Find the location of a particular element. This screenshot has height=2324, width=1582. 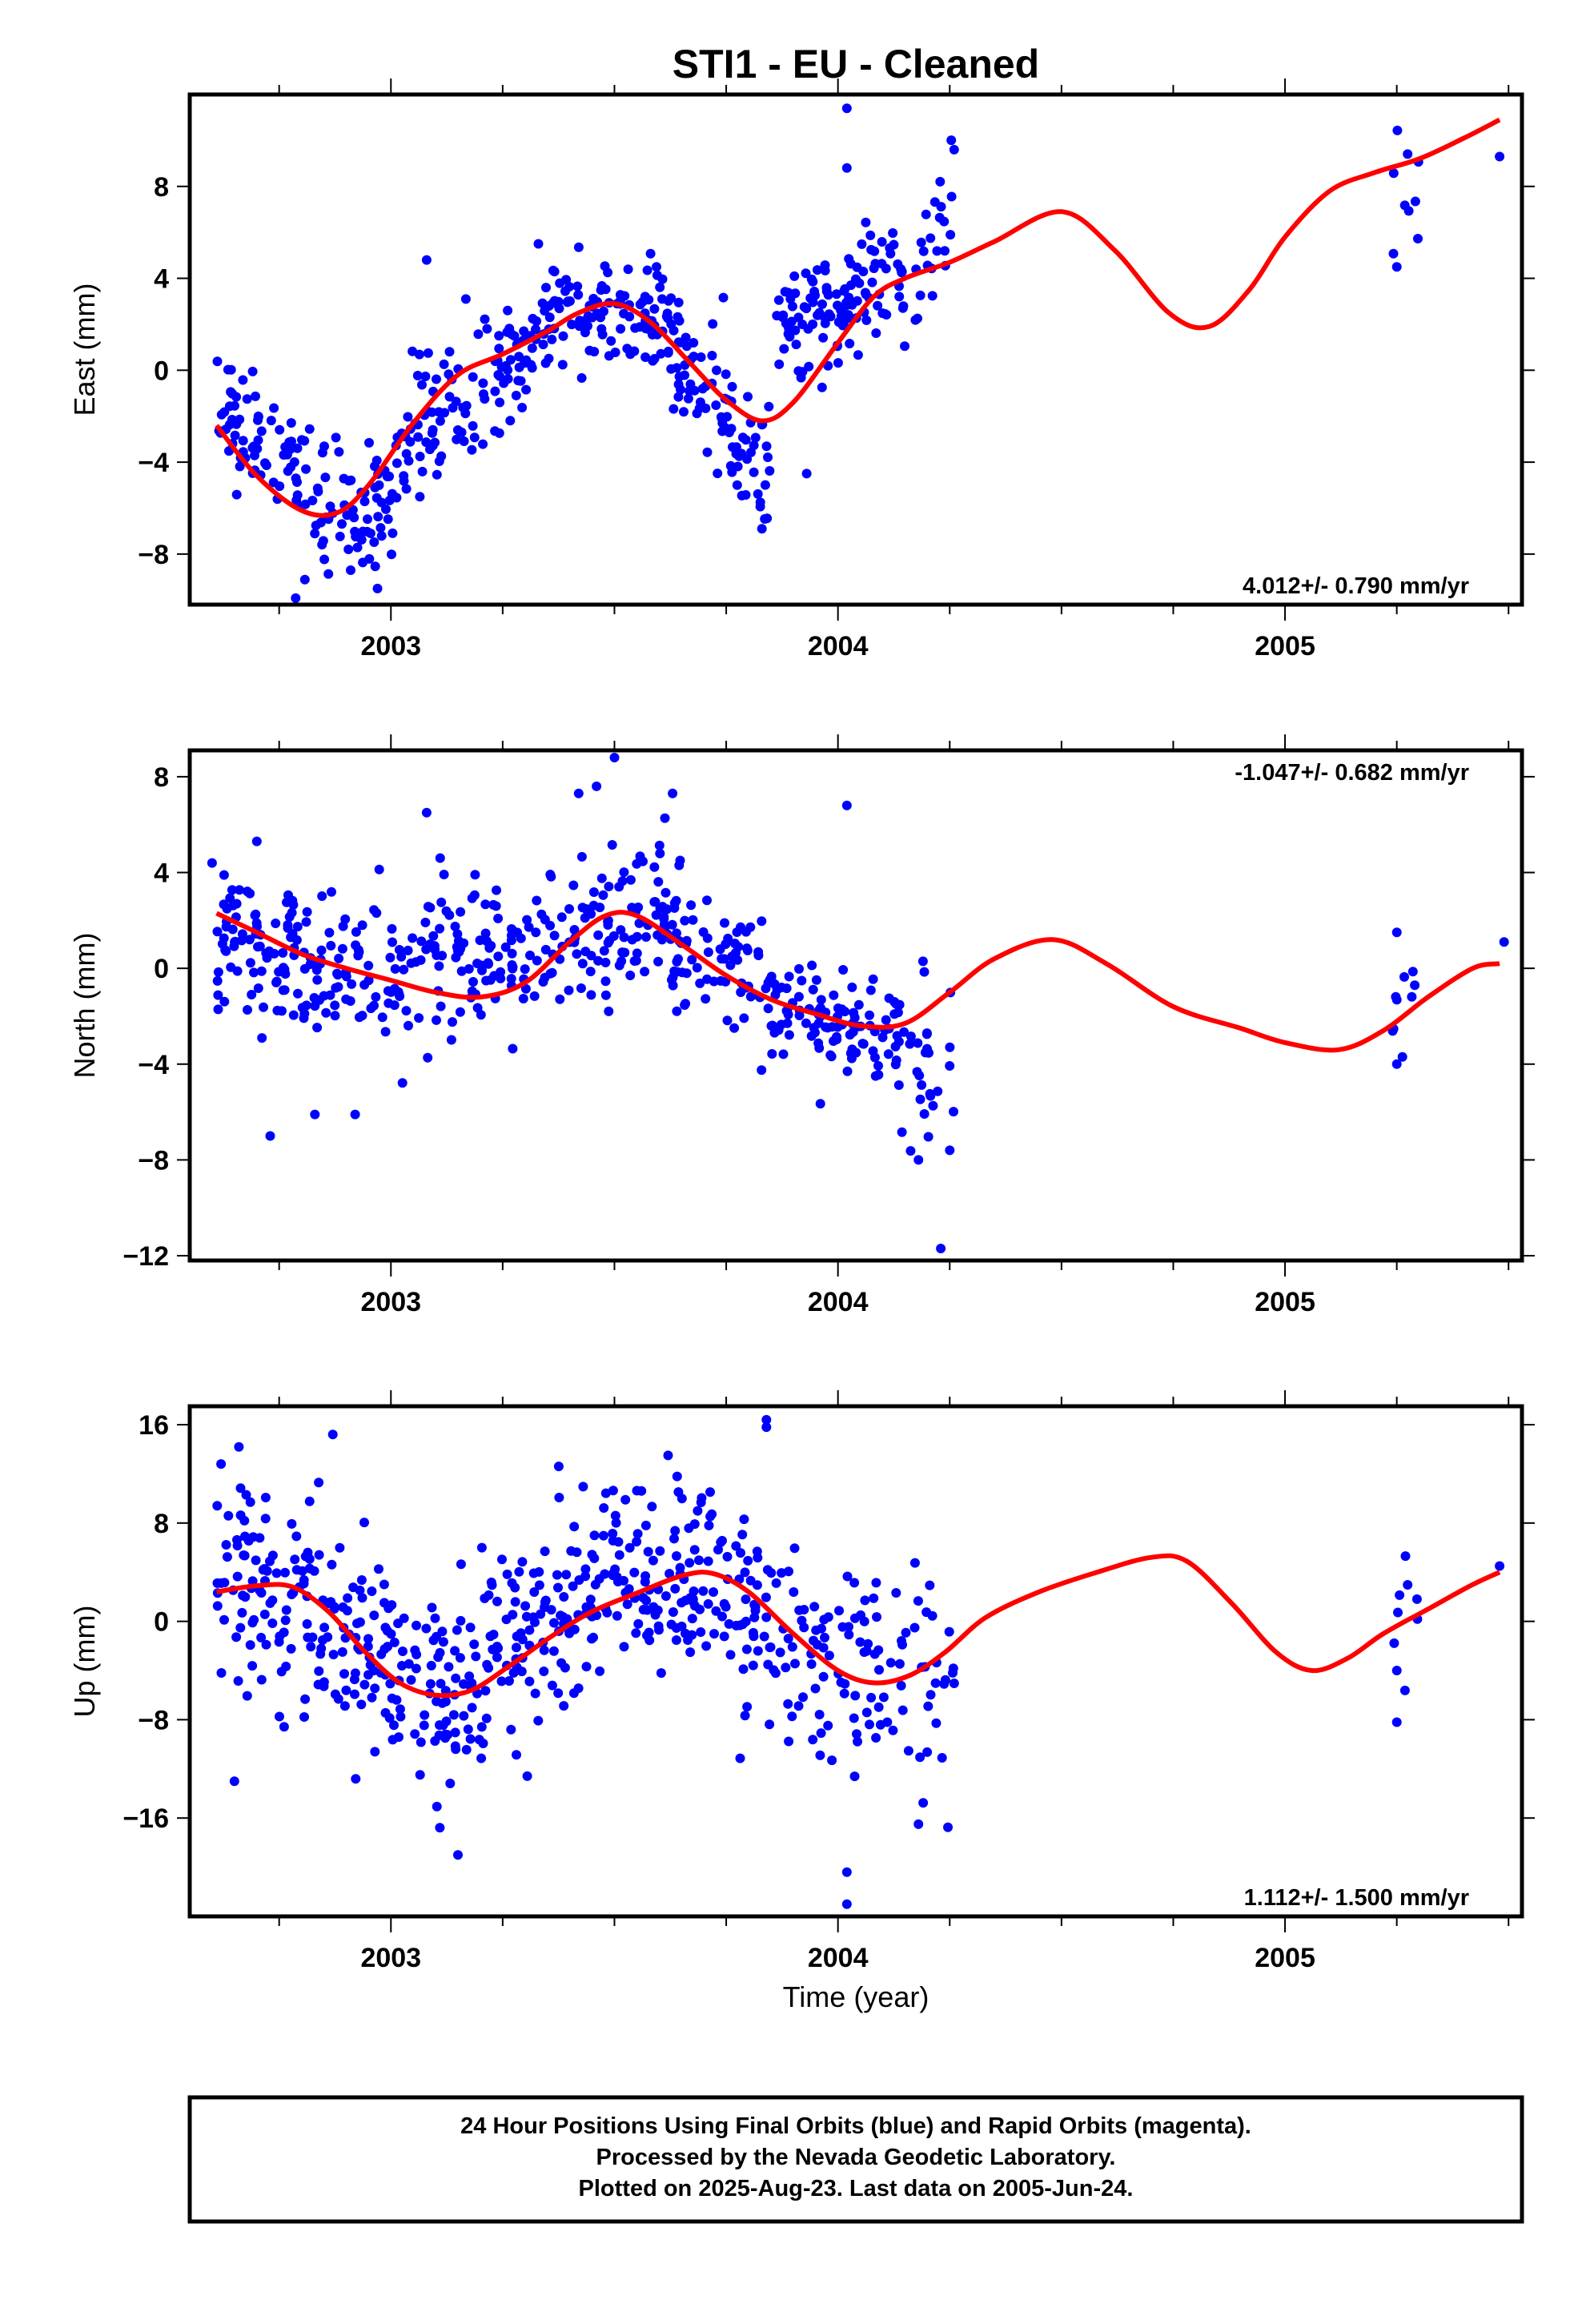

rate-label: -1.047+/- 0.682 mm/yr is located at coordinates (1352, 773).